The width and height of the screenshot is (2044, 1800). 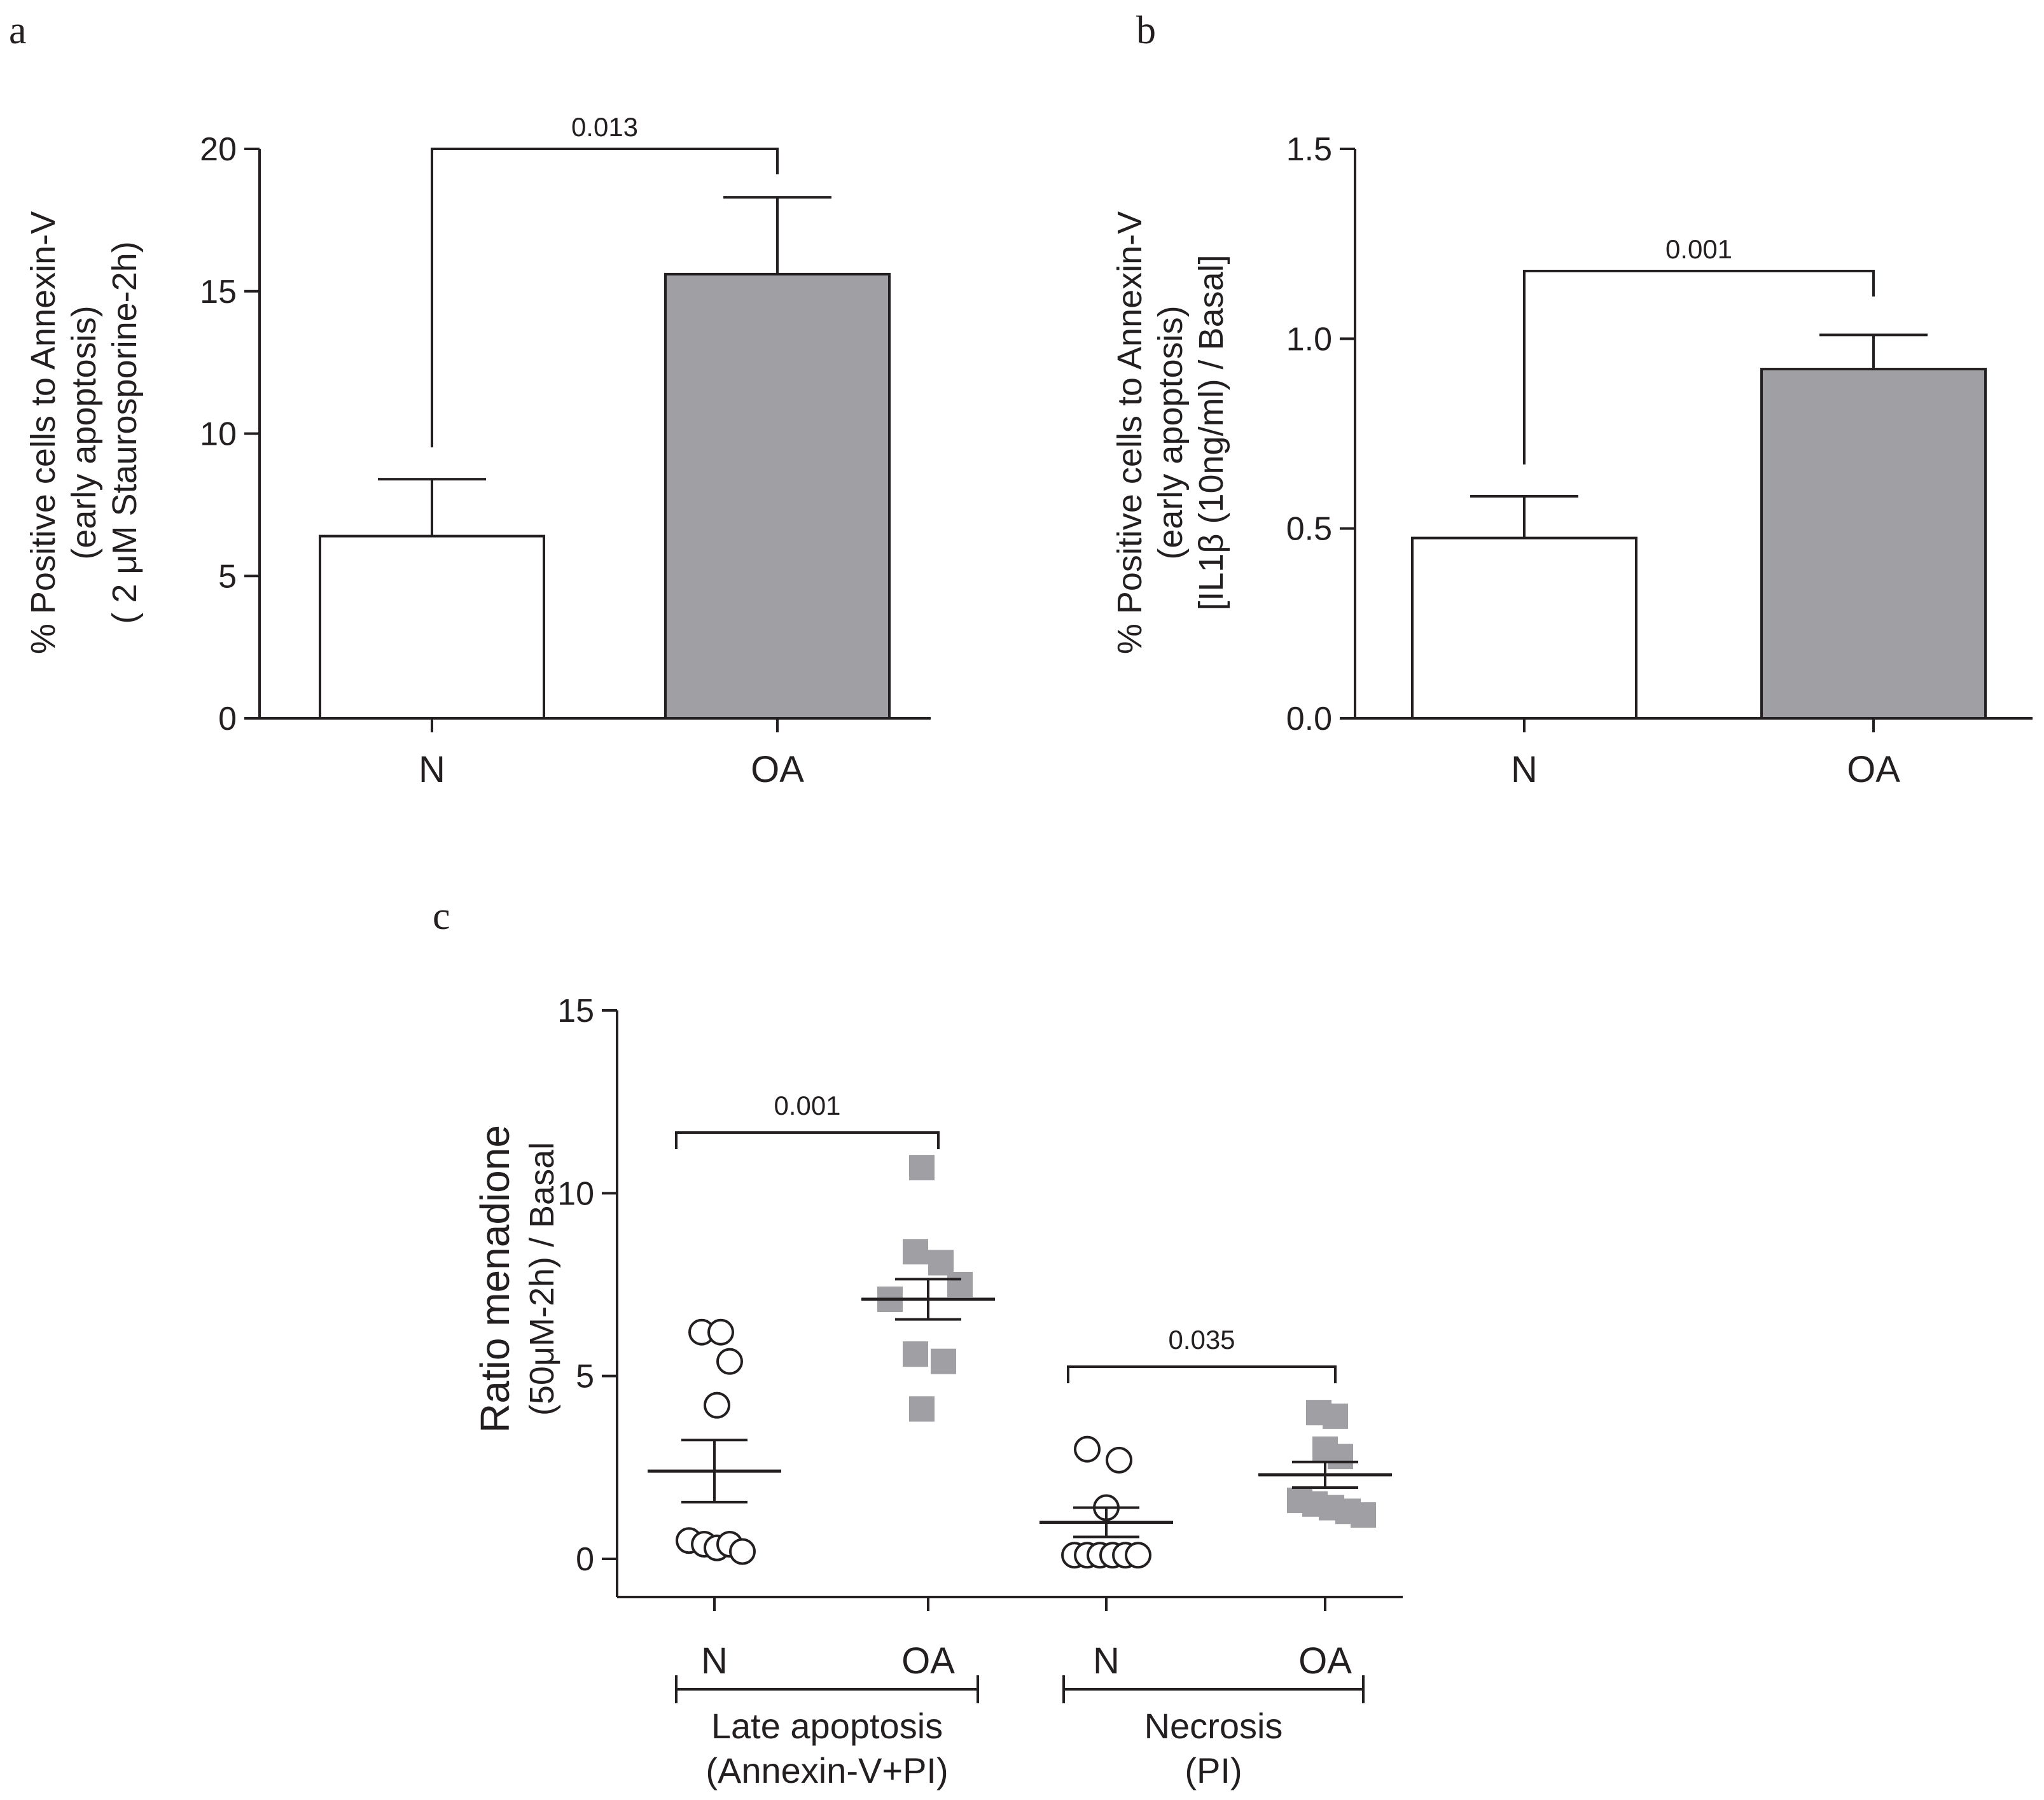 What do you see at coordinates (1309, 339) in the screenshot?
I see `y-tick-label: 1.0` at bounding box center [1309, 339].